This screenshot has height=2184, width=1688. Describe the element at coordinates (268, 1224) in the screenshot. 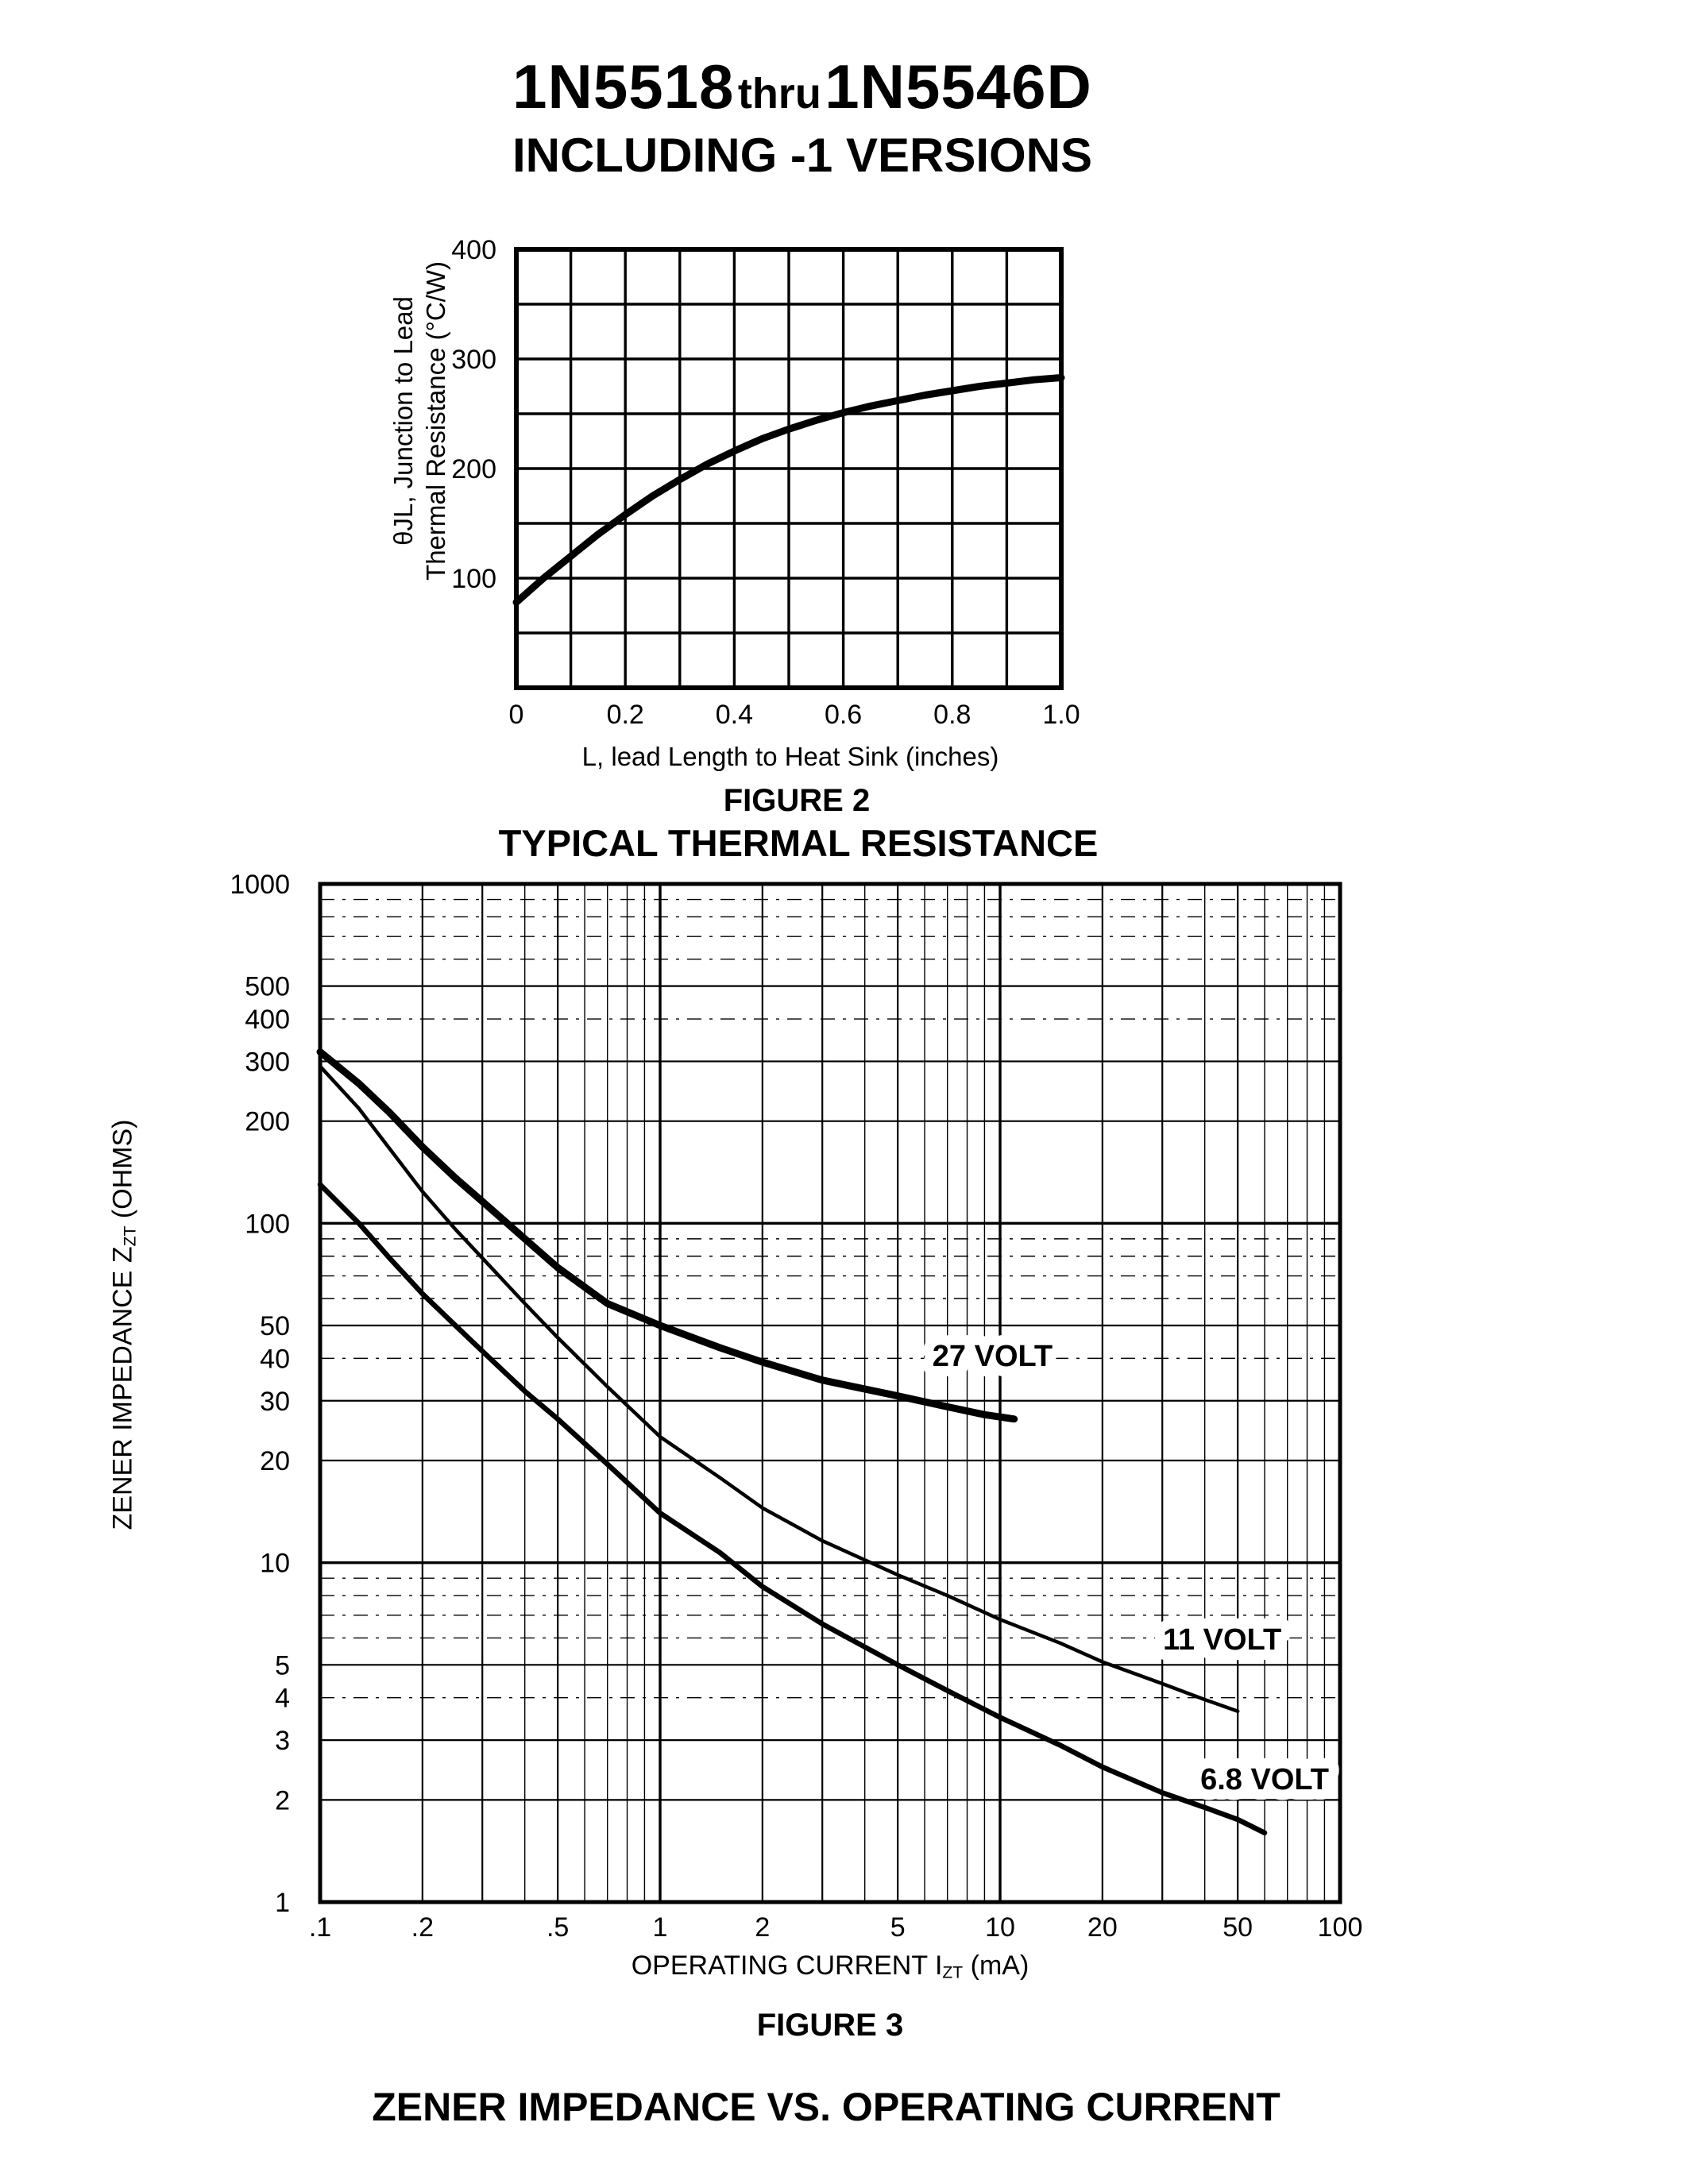

I see `fig3-y-tick-label: 100` at that location.